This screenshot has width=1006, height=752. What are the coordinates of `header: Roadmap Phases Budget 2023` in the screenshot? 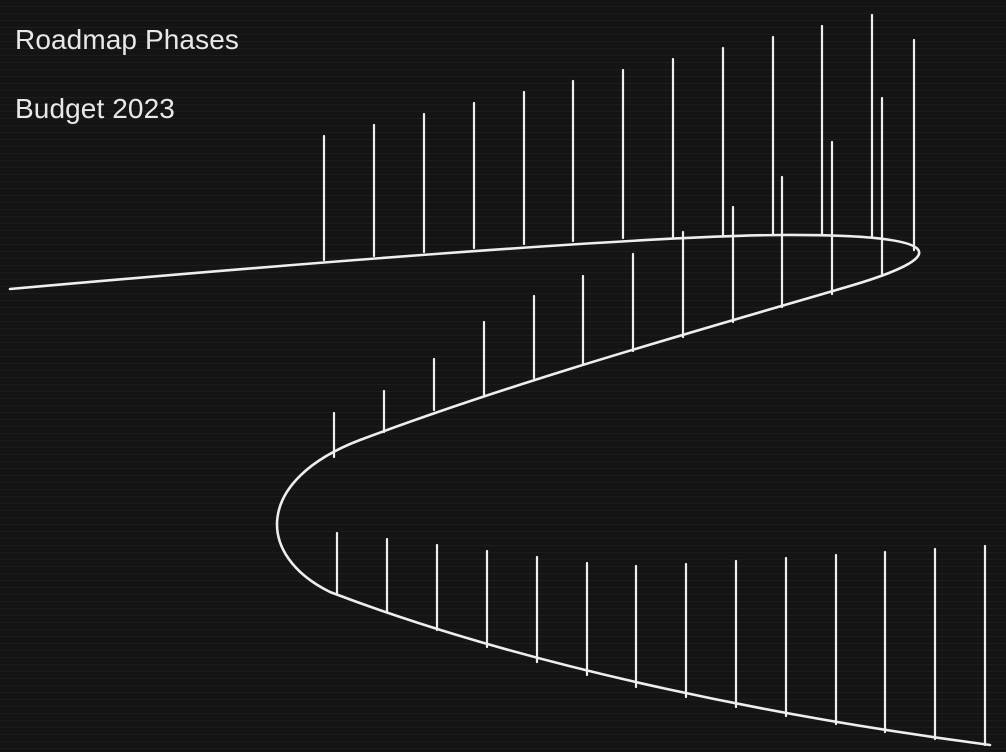 It's located at (127, 72).